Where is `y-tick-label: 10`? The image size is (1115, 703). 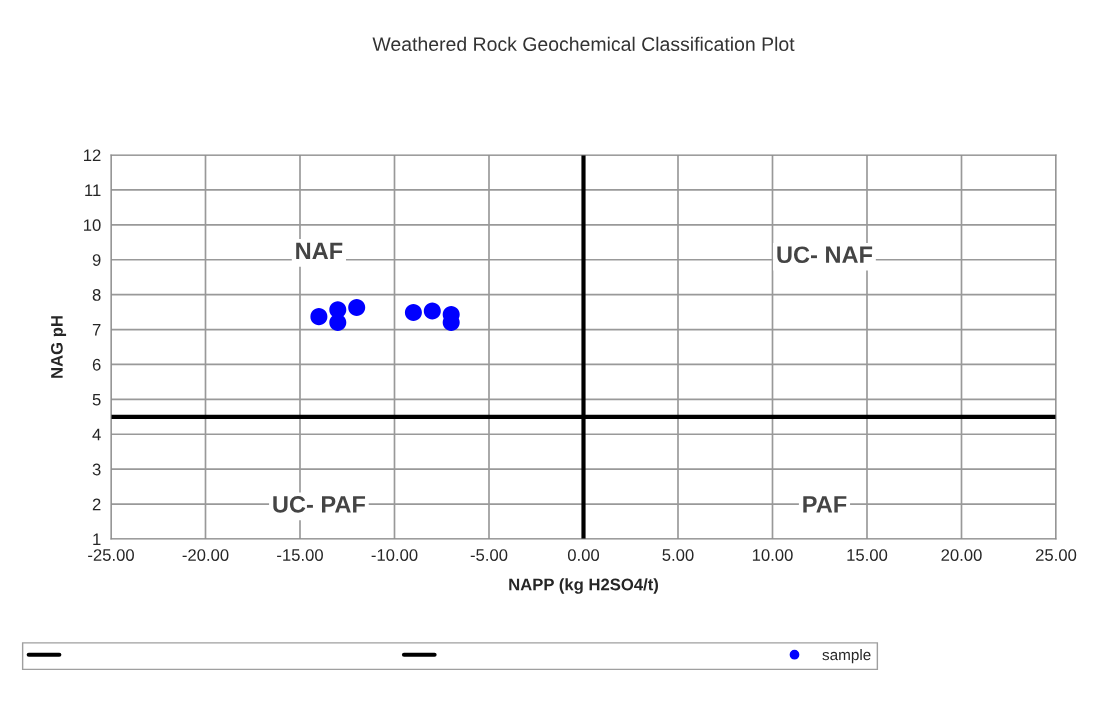
y-tick-label: 10 is located at coordinates (92, 225).